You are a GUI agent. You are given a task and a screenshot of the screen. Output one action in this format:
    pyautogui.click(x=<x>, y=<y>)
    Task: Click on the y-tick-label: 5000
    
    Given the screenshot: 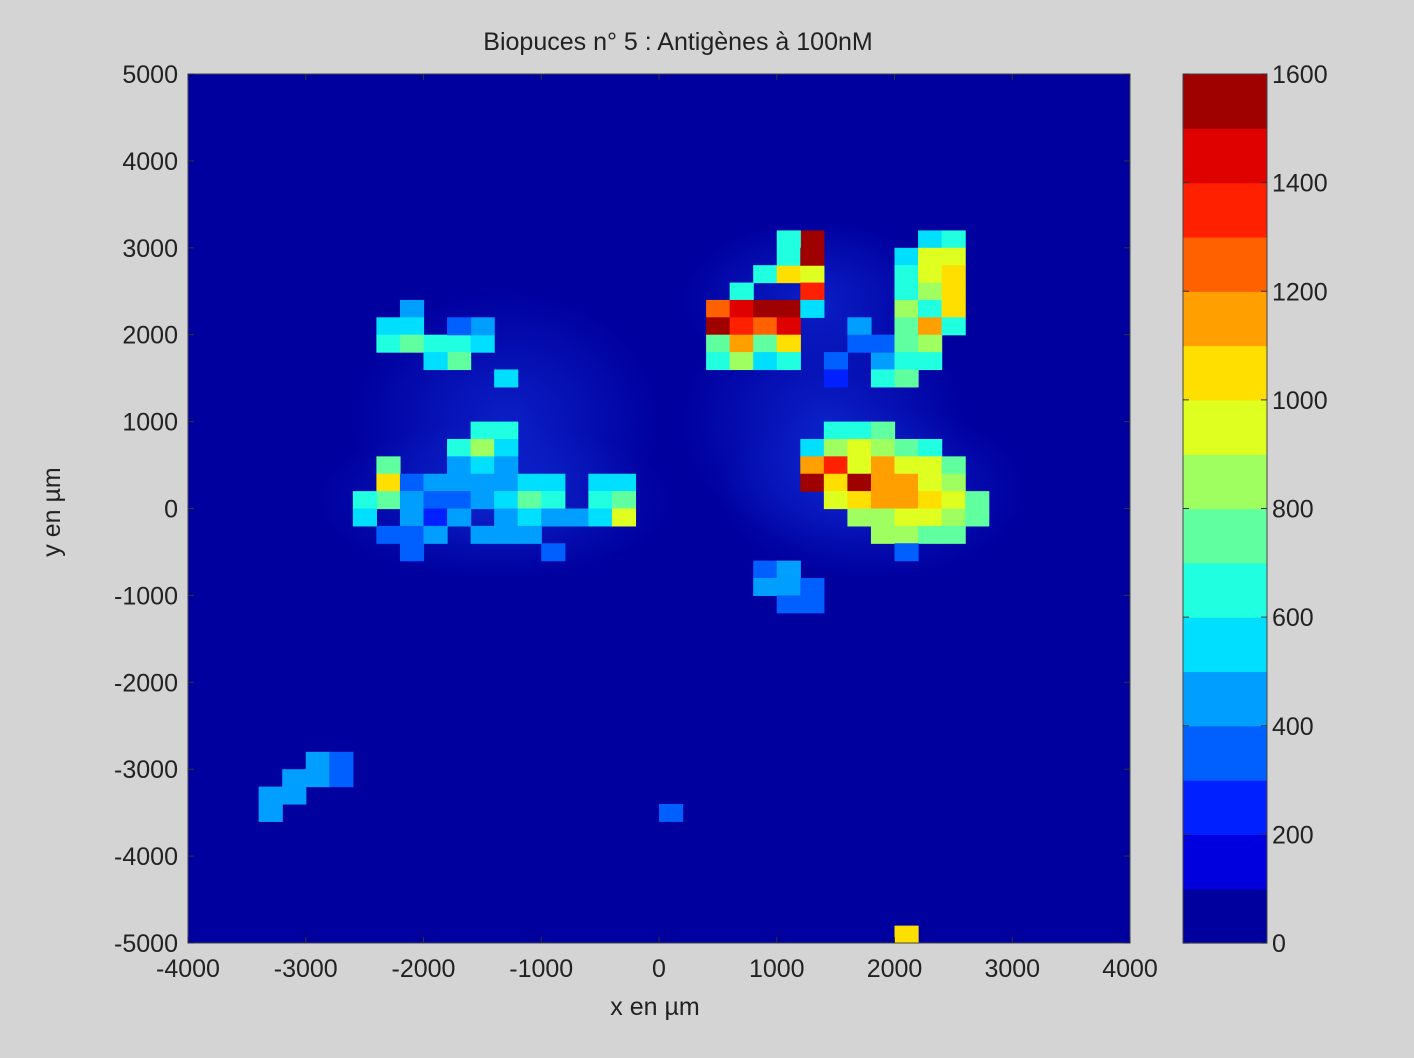 What is the action you would take?
    pyautogui.click(x=150, y=75)
    